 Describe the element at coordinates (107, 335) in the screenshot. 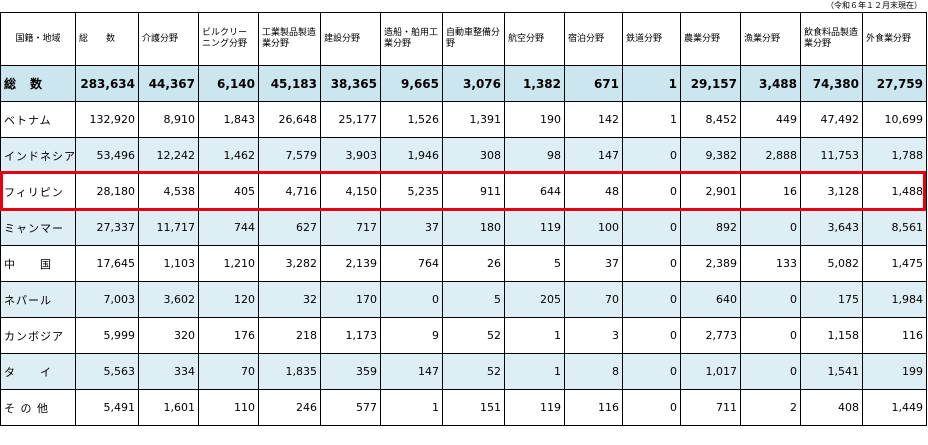

I see `table-cell: 5,999` at that location.